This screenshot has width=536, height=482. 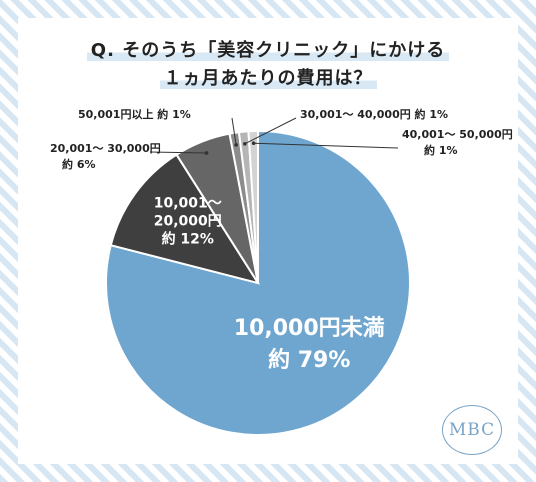 I want to click on chart-title-line1: Q. そのうち「美容クリニック」にかける, so click(x=268, y=49).